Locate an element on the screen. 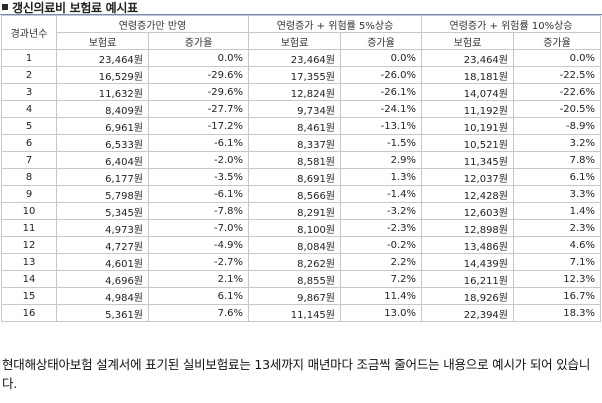 This screenshot has width=602, height=403. cell-premium: 11,632원 is located at coordinates (102, 92).